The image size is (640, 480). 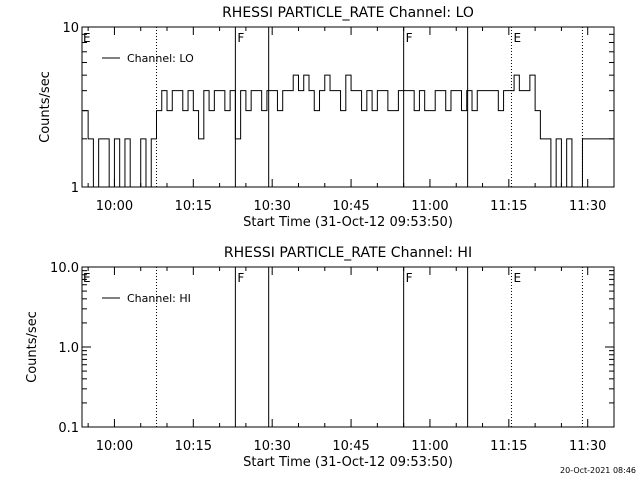 What do you see at coordinates (68, 348) in the screenshot?
I see `y-tick-label: 1.0` at bounding box center [68, 348].